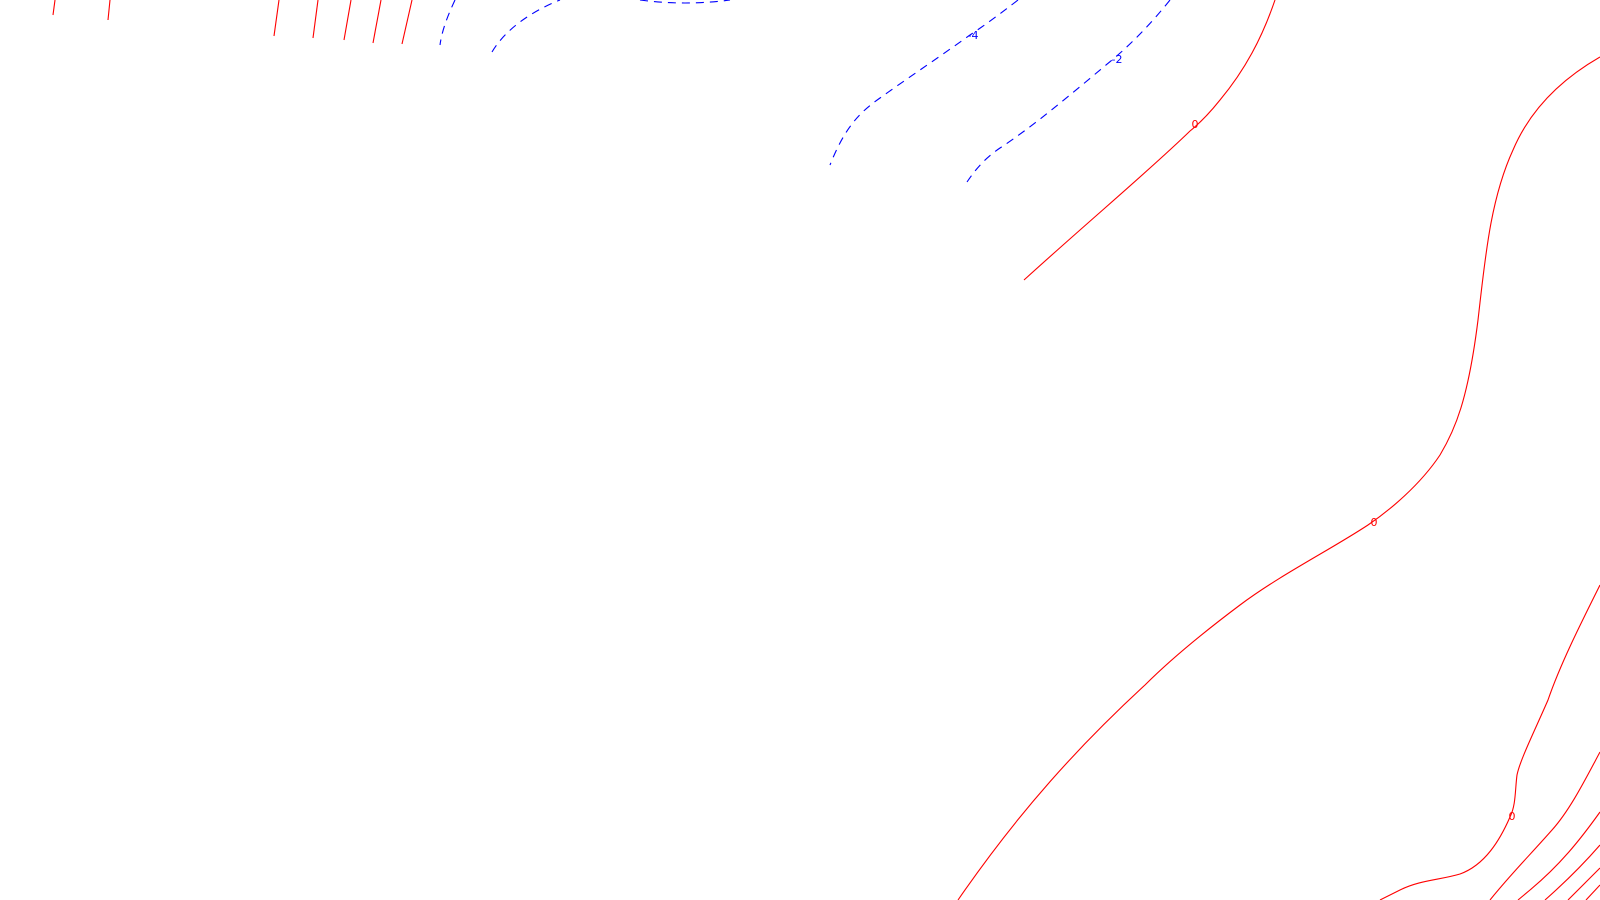  Describe the element at coordinates (1489, 742) in the screenshot. I see `contour-line-zero-lower` at that location.